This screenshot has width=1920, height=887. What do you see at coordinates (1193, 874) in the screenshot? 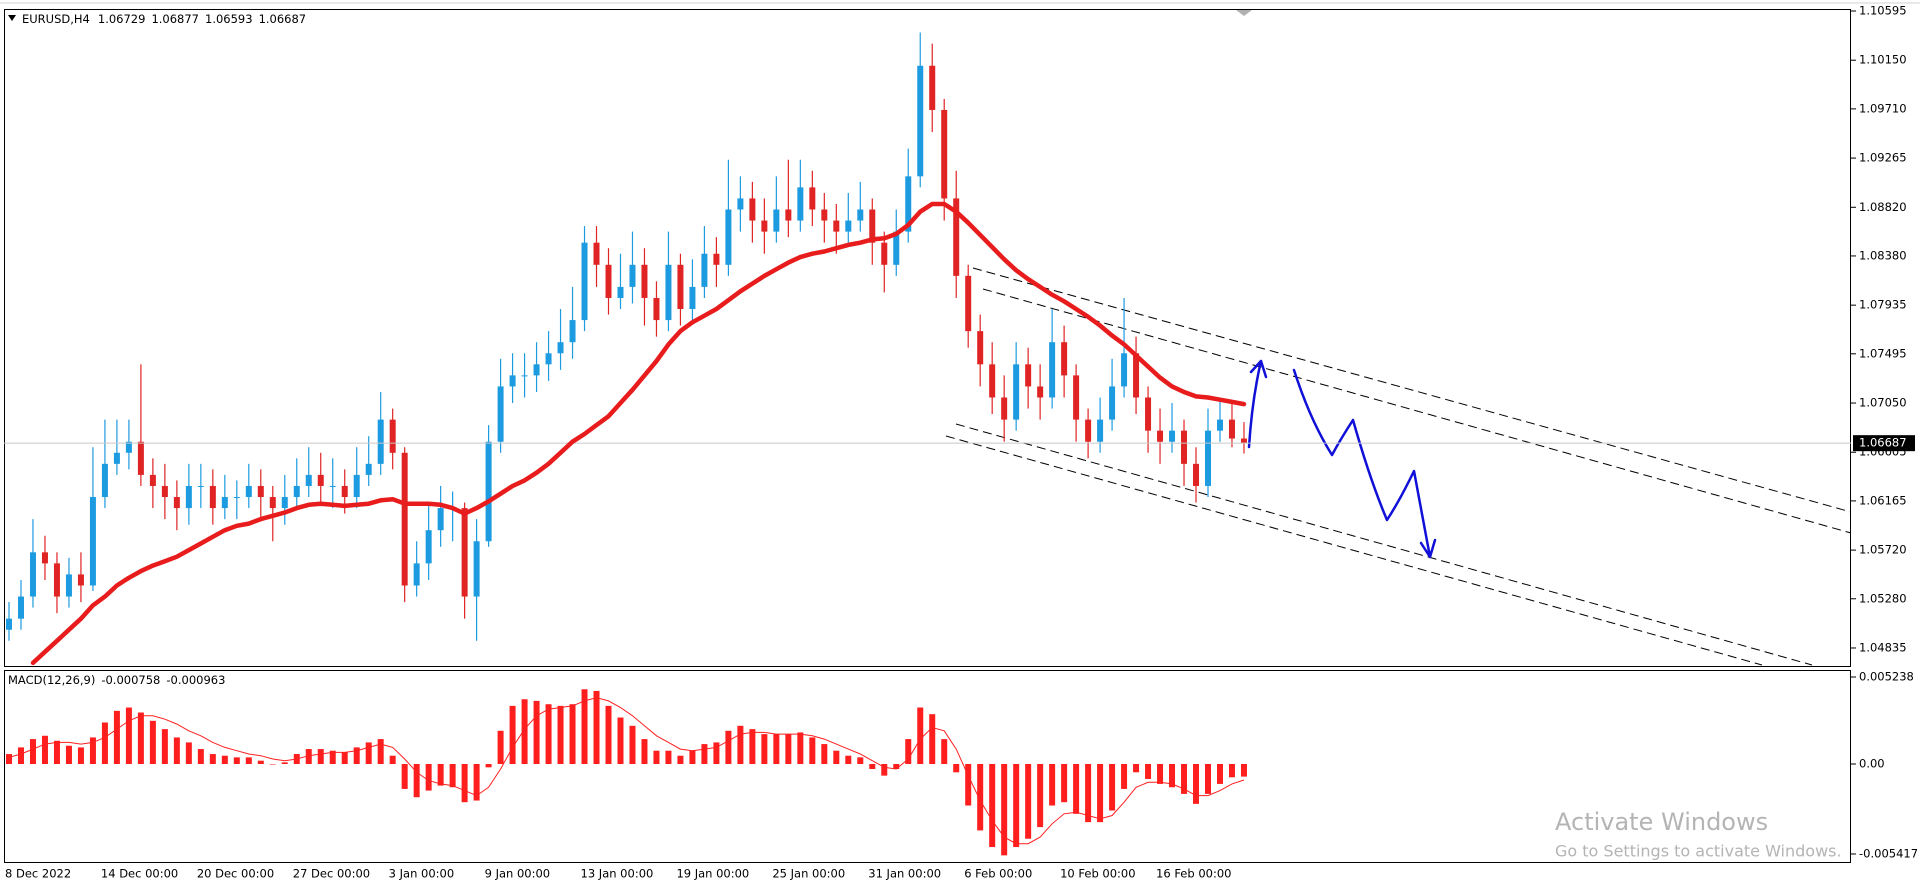
I see `x-tick-label: 16 Feb 00:00` at bounding box center [1193, 874].